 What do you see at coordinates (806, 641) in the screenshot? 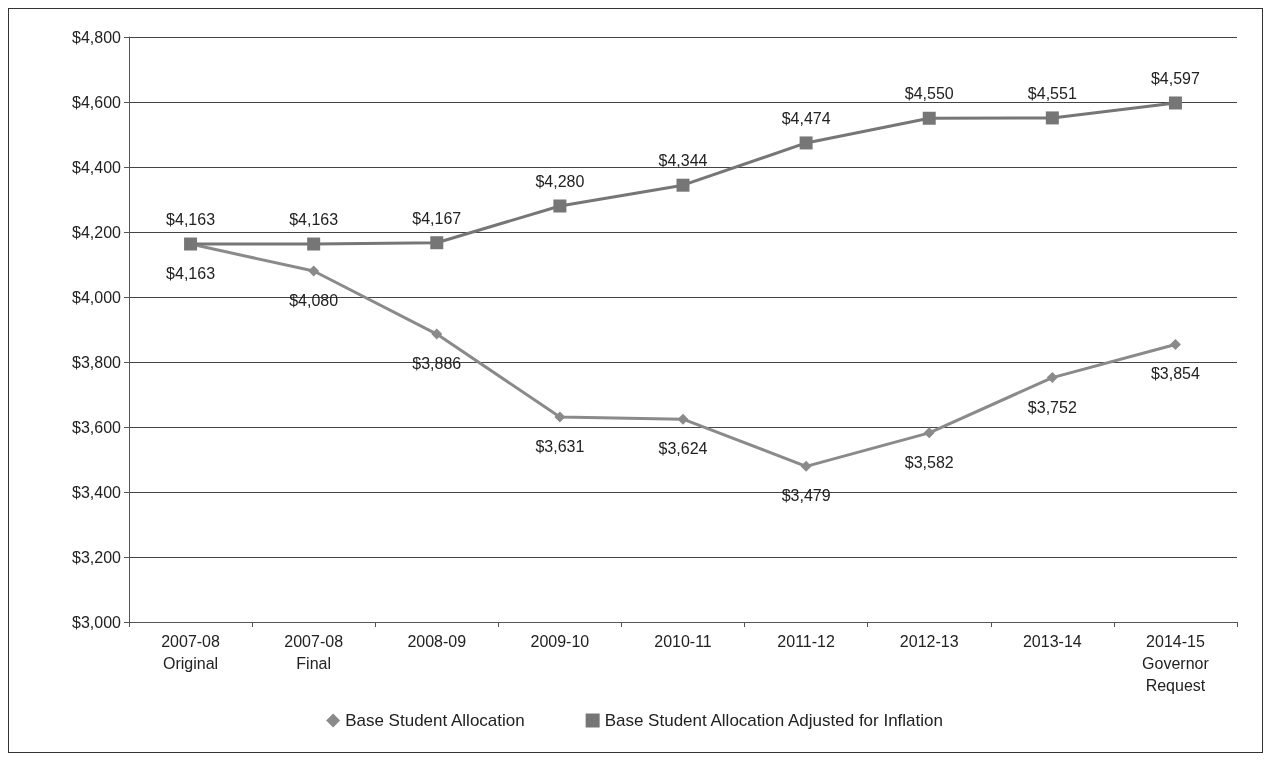
I see `x-tick-label: 2011-12` at bounding box center [806, 641].